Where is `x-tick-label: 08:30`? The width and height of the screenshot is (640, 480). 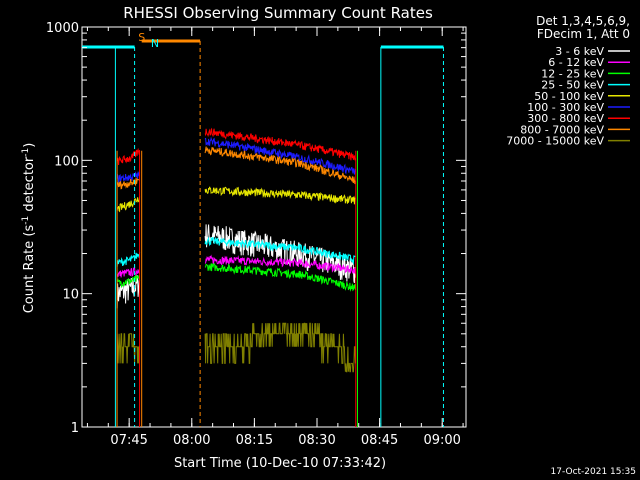
x-tick-label: 08:30 is located at coordinates (316, 440).